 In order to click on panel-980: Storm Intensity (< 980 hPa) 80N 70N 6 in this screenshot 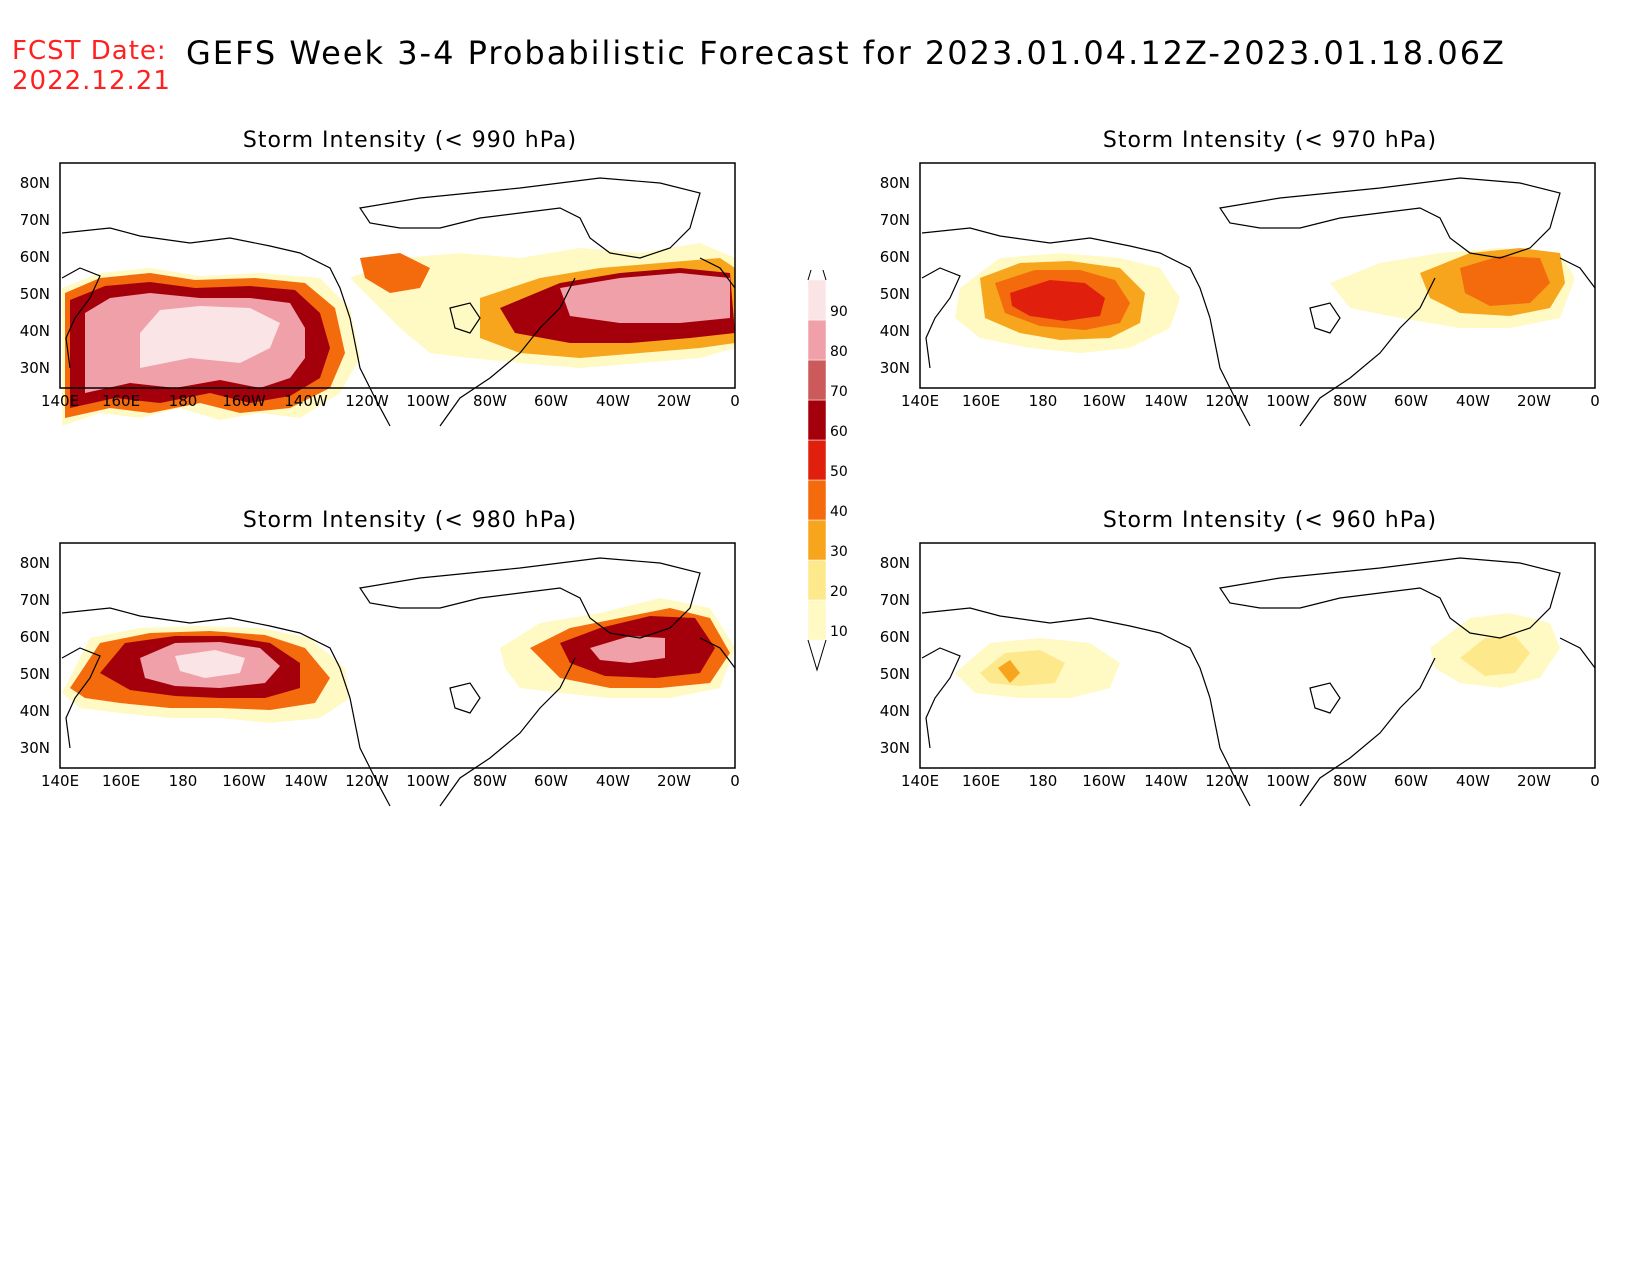, I will do `click(370, 668)`.